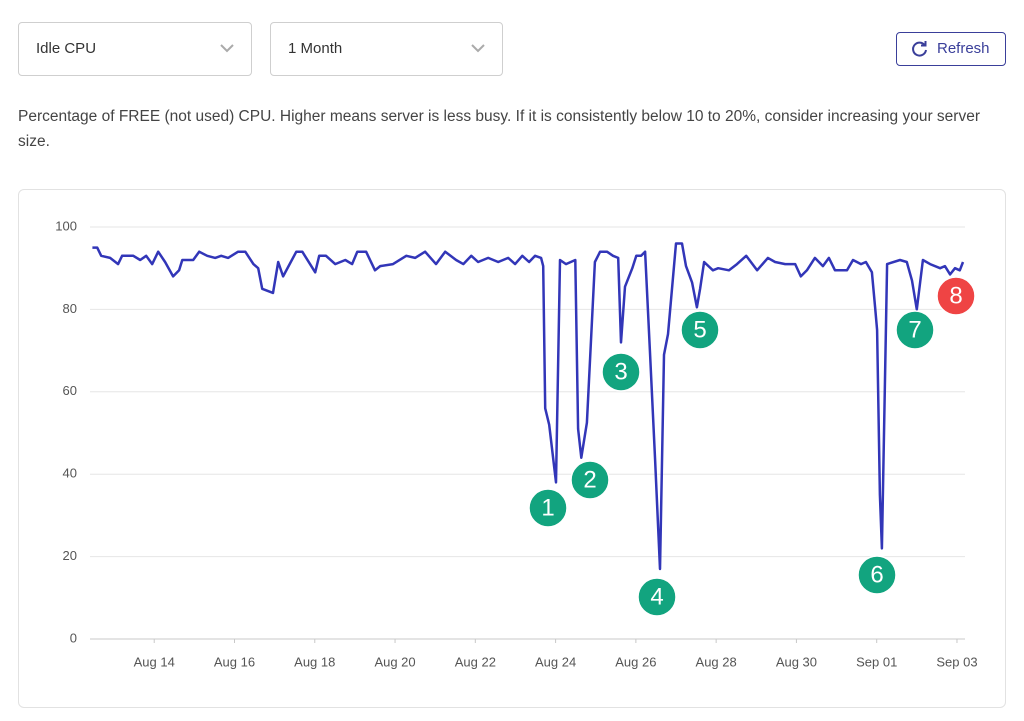 Image resolution: width=1024 pixels, height=721 pixels. I want to click on x-tick-label: Aug 22, so click(475, 661).